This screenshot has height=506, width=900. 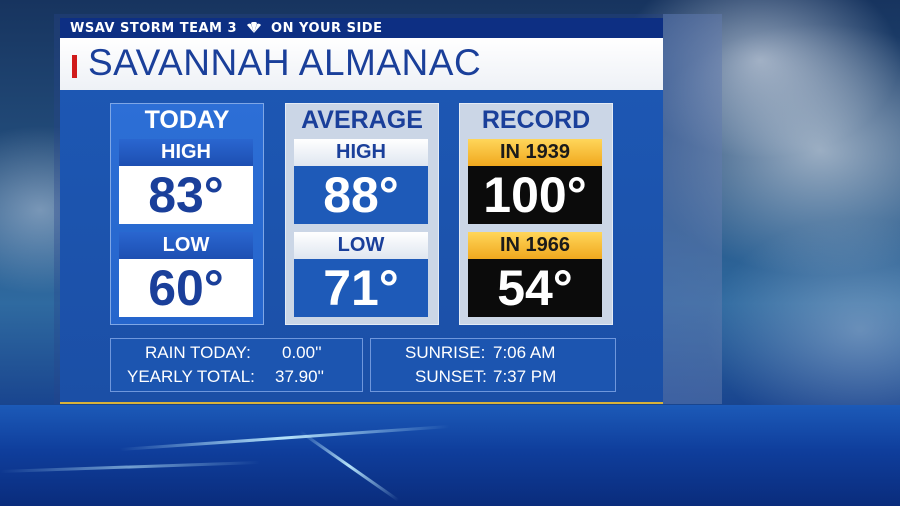 What do you see at coordinates (493, 365) in the screenshot?
I see `sun-box: SUNRISE: 7:06 AM SUNSET: 7:37 PM` at bounding box center [493, 365].